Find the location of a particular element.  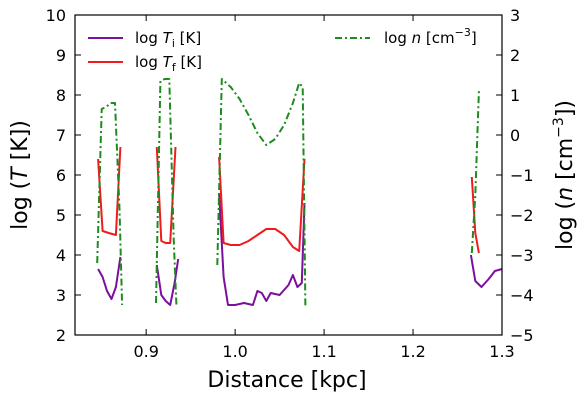

y-right-tick-label: −4 is located at coordinates (522, 295).